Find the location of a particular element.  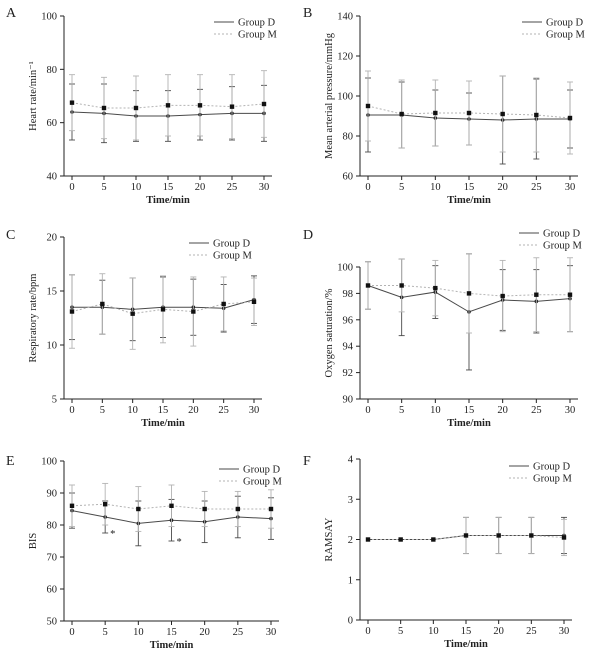

y-tick-label: 120 is located at coordinates (345, 57).